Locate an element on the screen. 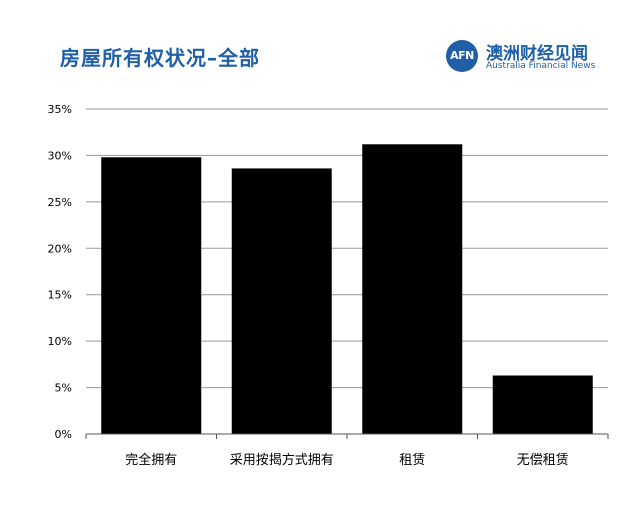  y-tick-label: 10% is located at coordinates (60, 341).